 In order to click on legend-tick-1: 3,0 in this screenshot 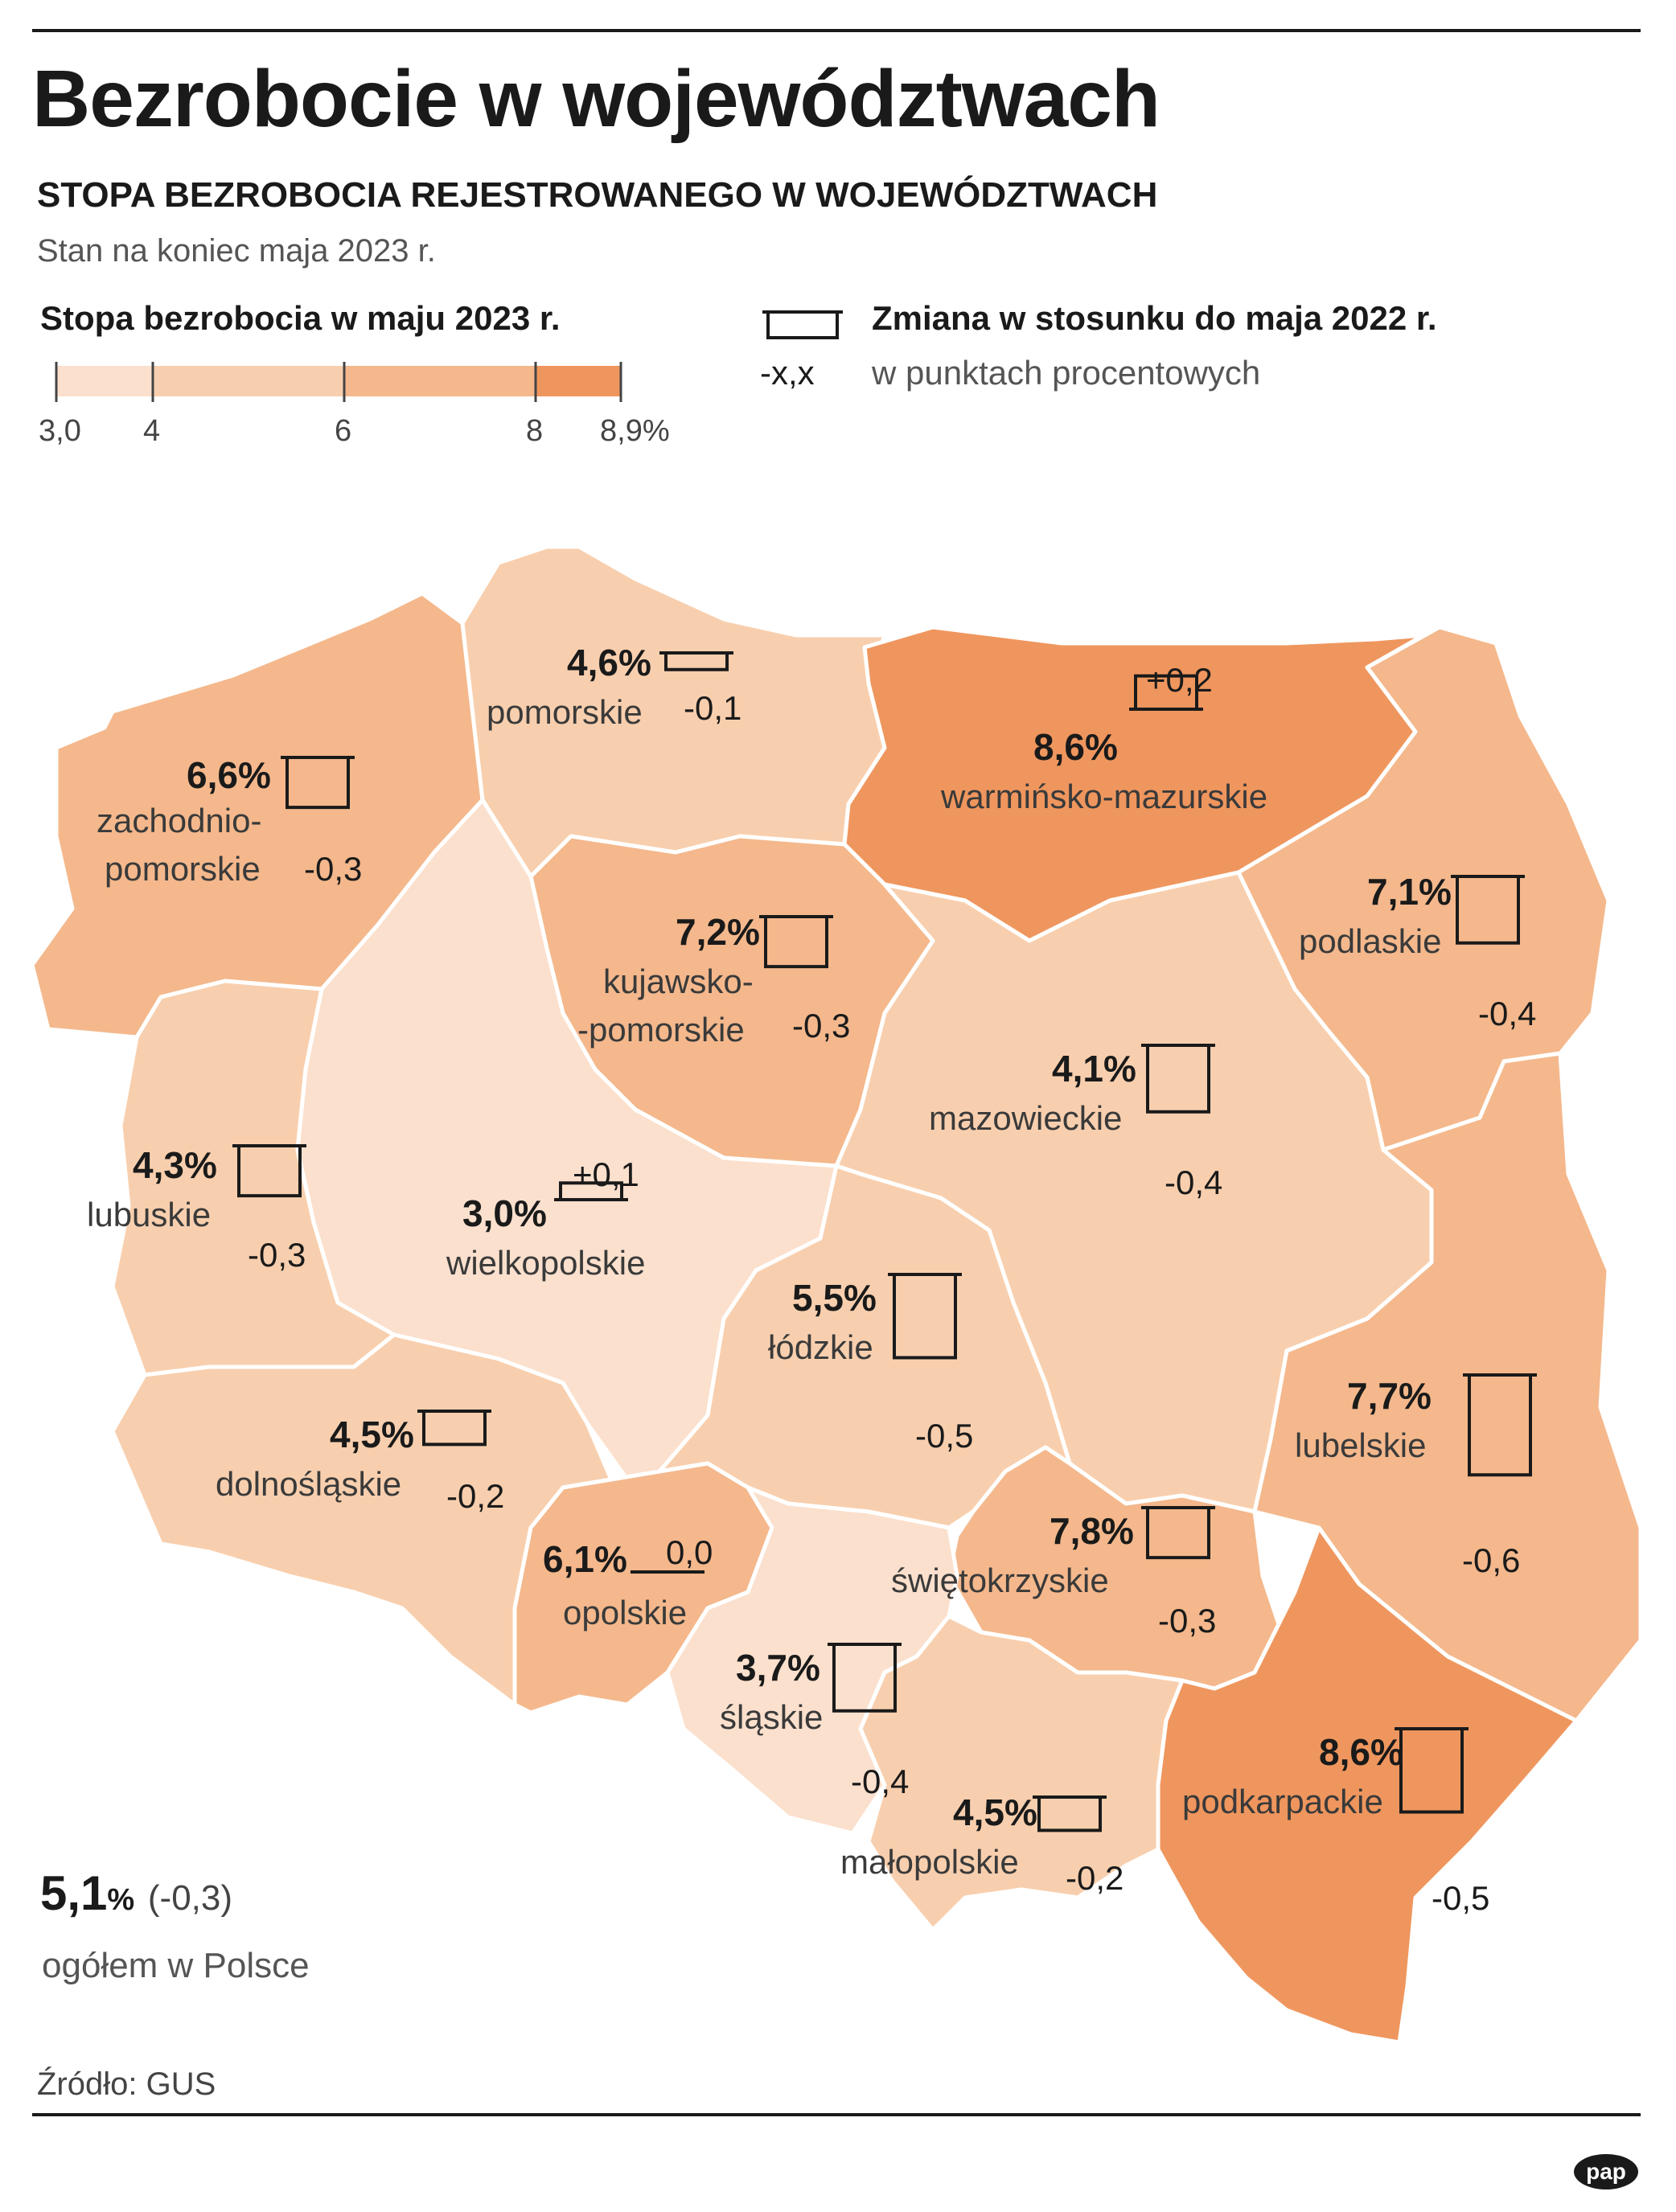, I will do `click(60, 431)`.